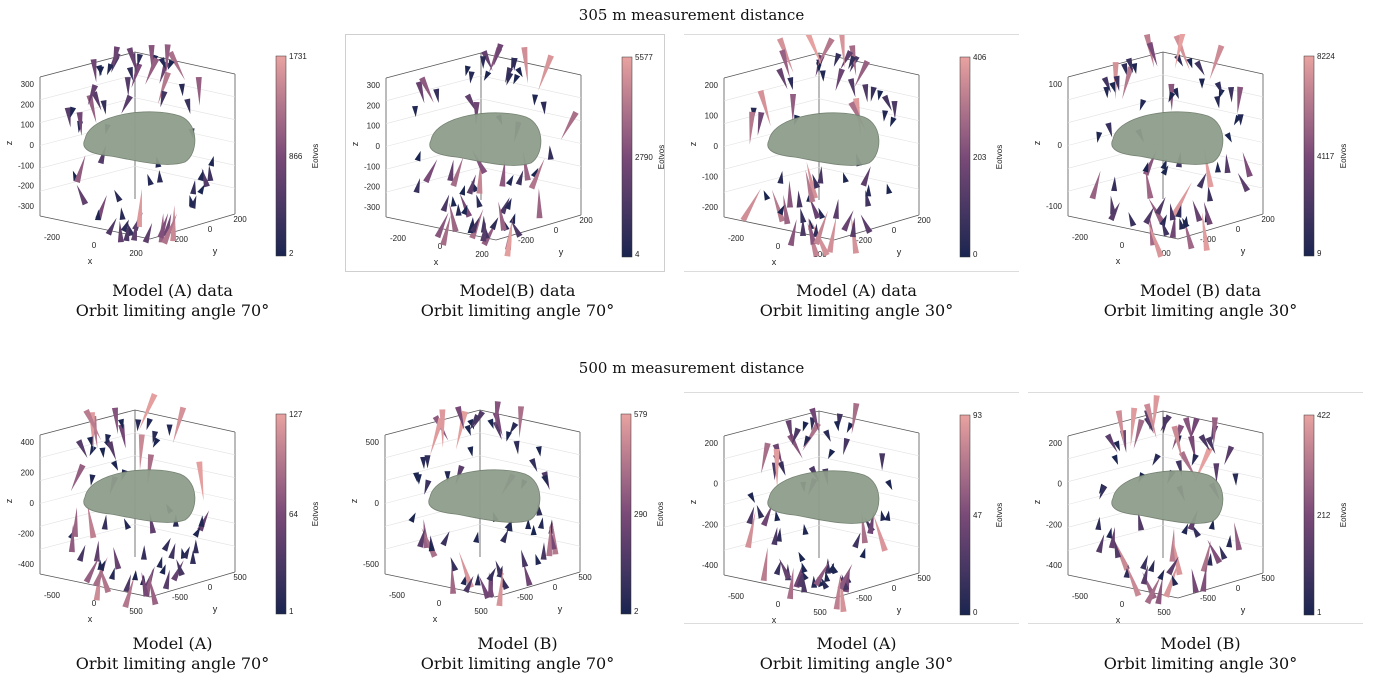 The height and width of the screenshot is (679, 1383). I want to click on colorbar-mid-label: 866, so click(296, 156).